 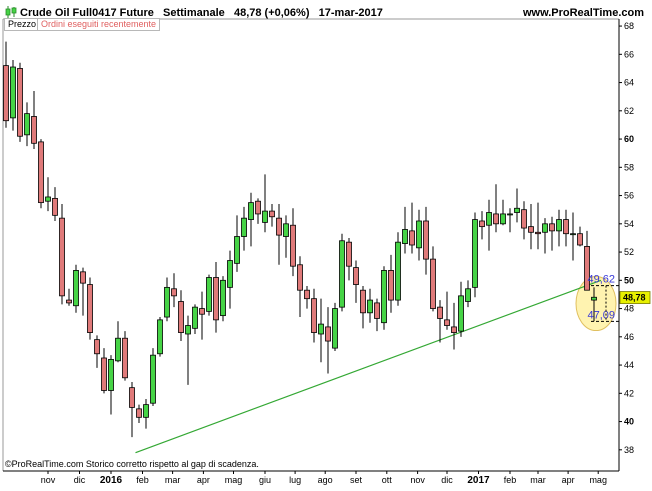 What do you see at coordinates (629, 224) in the screenshot?
I see `y-tick-label: 54` at bounding box center [629, 224].